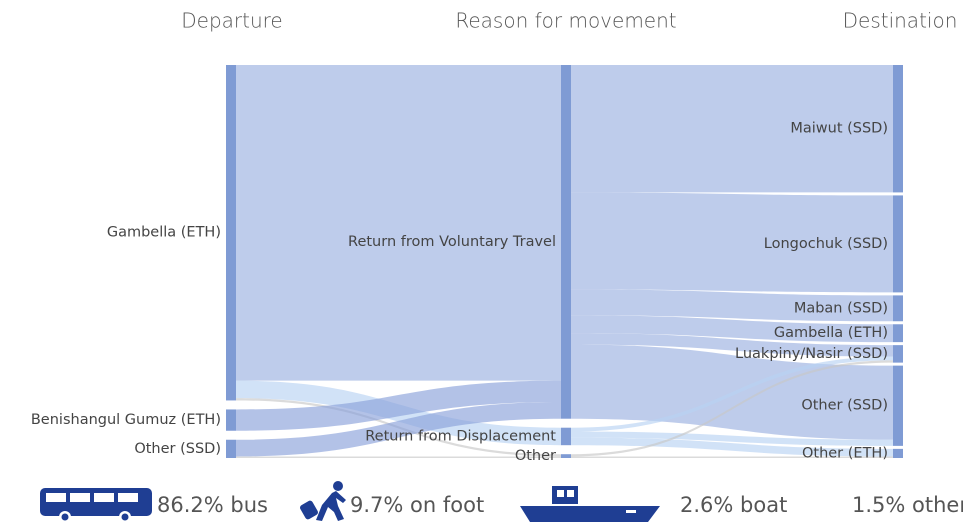 The image size is (963, 523). I want to click on node-label: Maban (SSD), so click(841, 308).